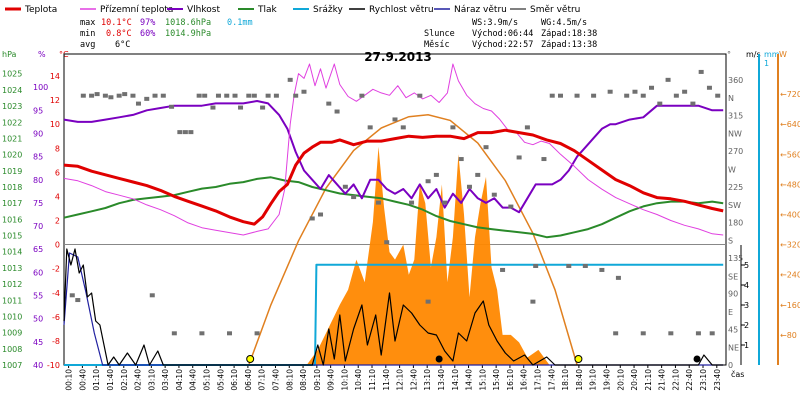  I want to click on solar-tick-label: ←240, so click(790, 275).